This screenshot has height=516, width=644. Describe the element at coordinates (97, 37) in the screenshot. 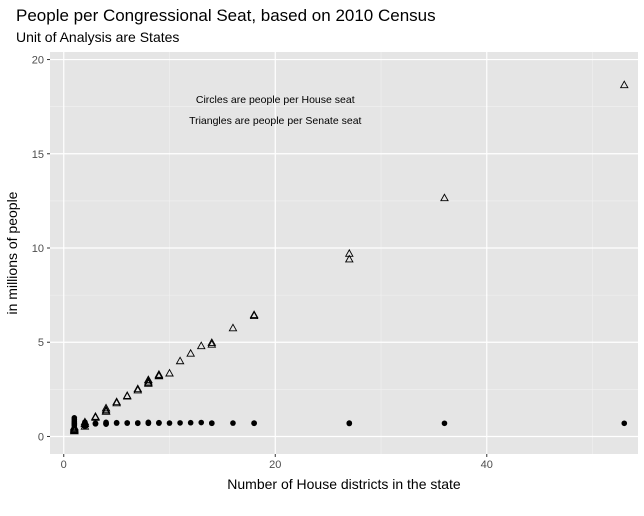

I see `chart-subtitle: Unit of Analysis are States` at that location.